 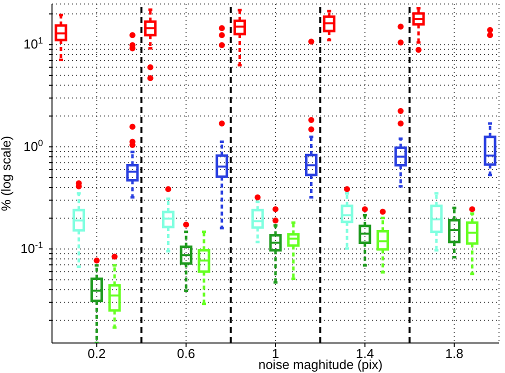 I want to click on y-tick-label: 10$^{-1}$, so click(x=31, y=248).